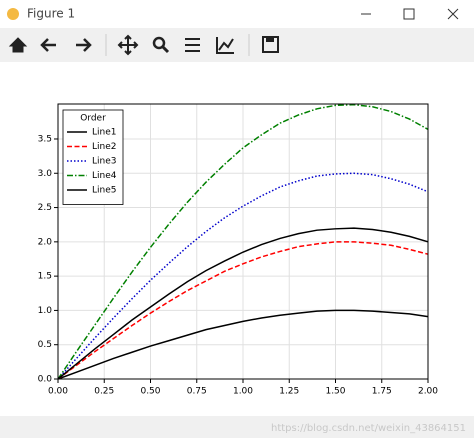 The image size is (474, 438). Describe the element at coordinates (104, 392) in the screenshot. I see `x-tick-label: 0.25` at that location.